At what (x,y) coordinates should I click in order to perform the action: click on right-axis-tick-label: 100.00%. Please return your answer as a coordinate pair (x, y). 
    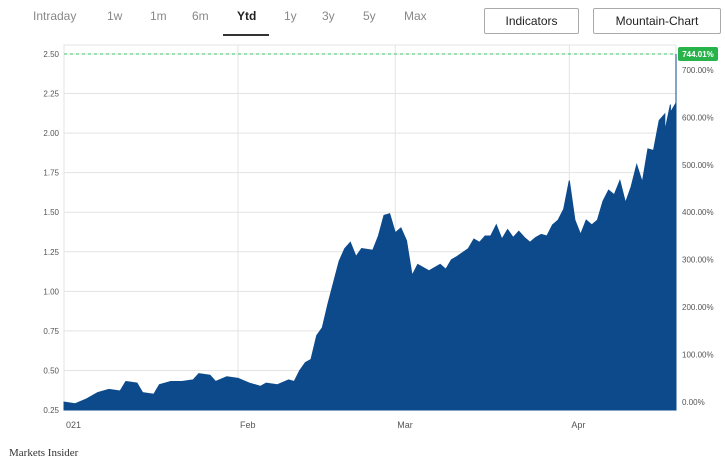
    Looking at the image, I should click on (698, 355).